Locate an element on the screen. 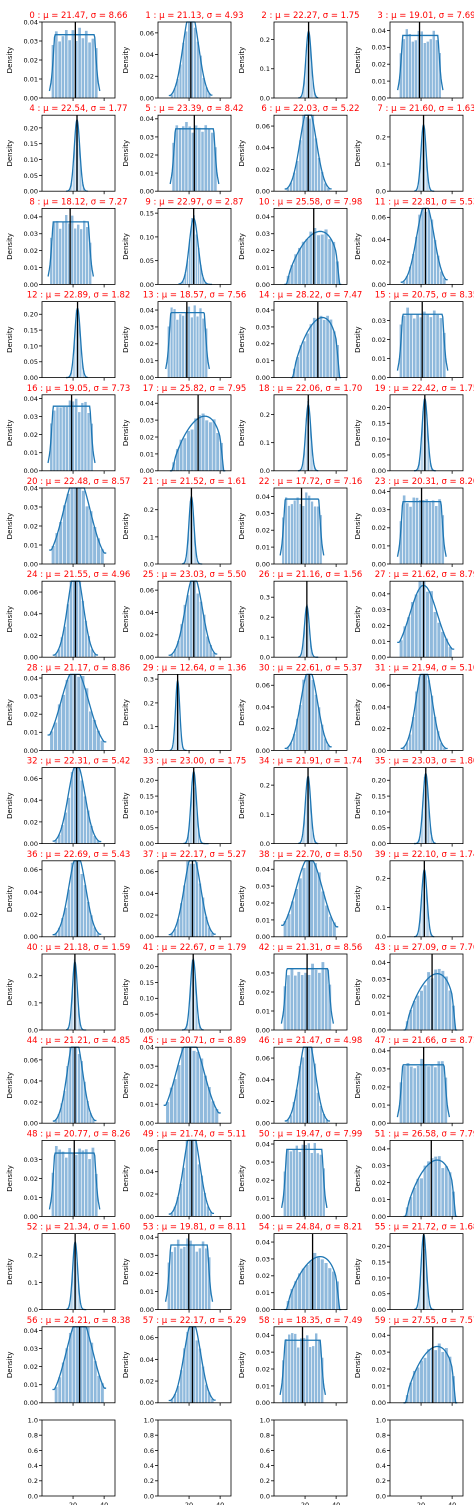 The height and width of the screenshot is (1505, 474). y-tick-label: 0.6 is located at coordinates (265, 1451).